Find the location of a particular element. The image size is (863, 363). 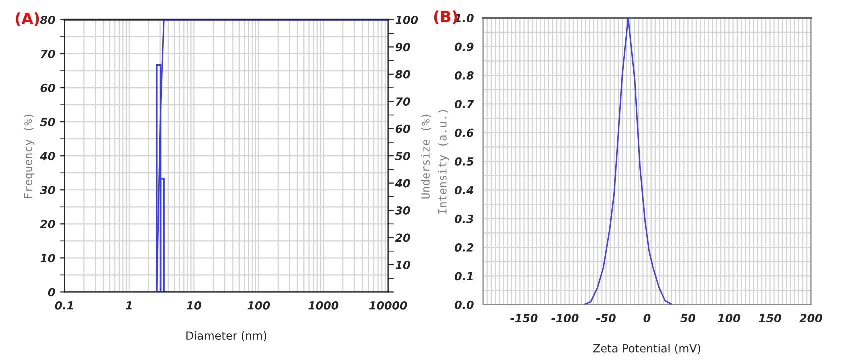

y-tick-label: 20 is located at coordinates (48, 224).